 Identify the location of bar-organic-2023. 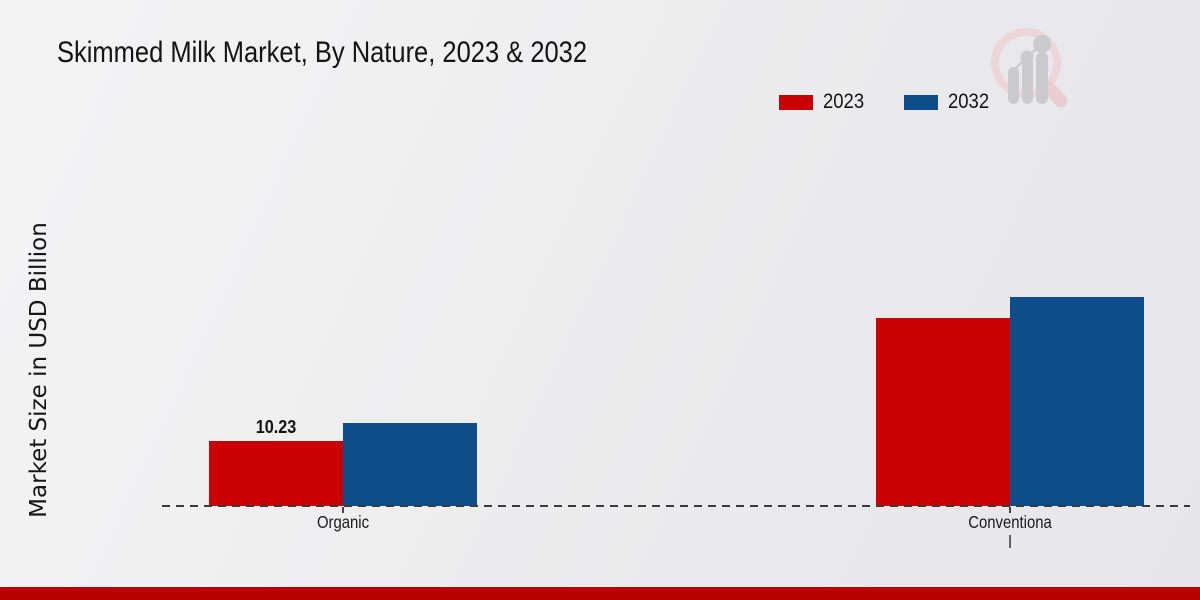
(276, 473).